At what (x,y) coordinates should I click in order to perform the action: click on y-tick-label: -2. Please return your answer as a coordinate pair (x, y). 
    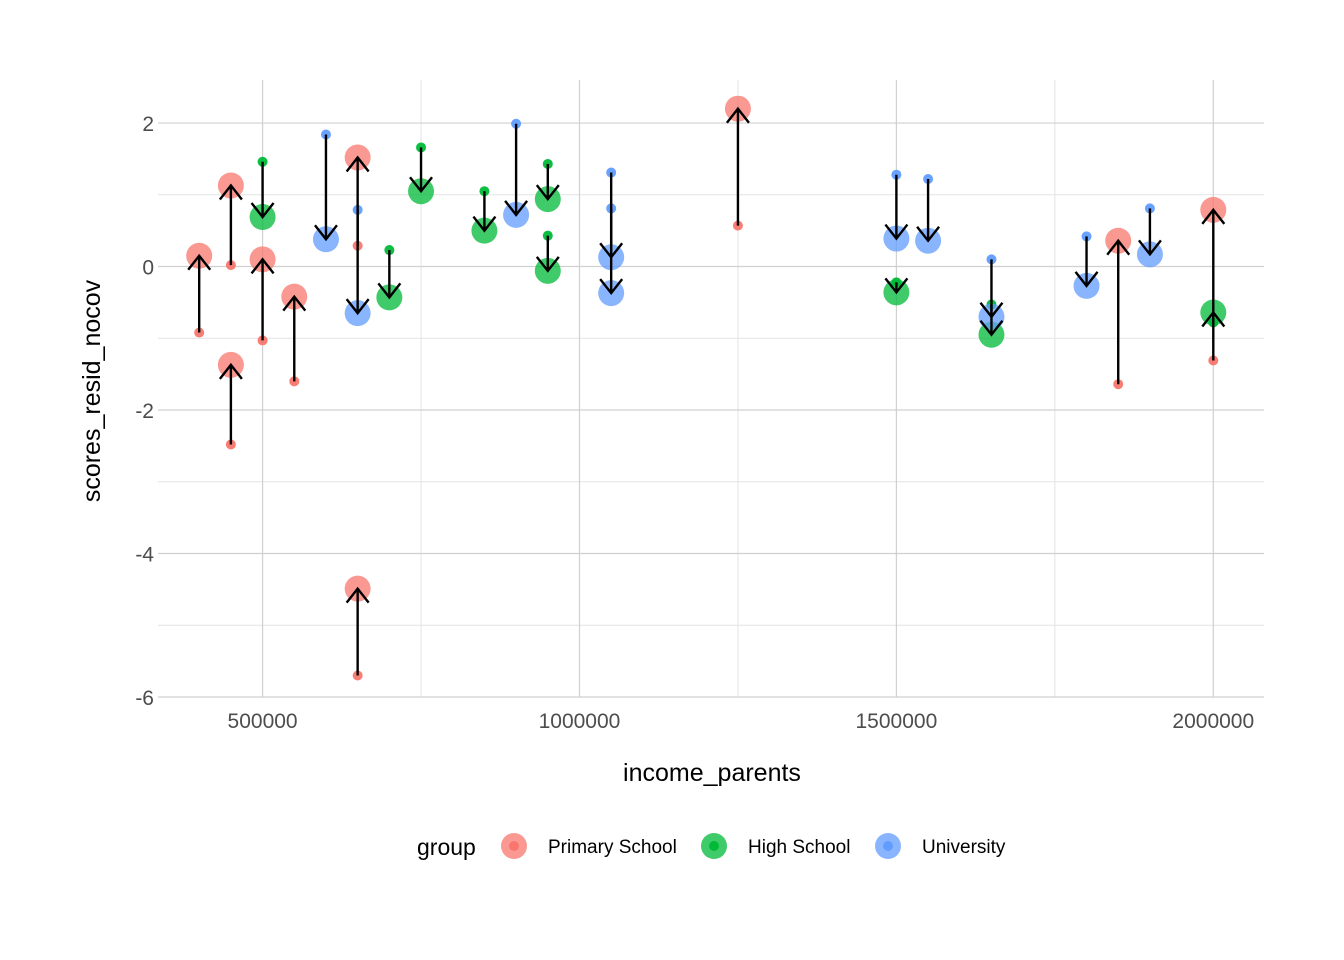
    Looking at the image, I should click on (144, 411).